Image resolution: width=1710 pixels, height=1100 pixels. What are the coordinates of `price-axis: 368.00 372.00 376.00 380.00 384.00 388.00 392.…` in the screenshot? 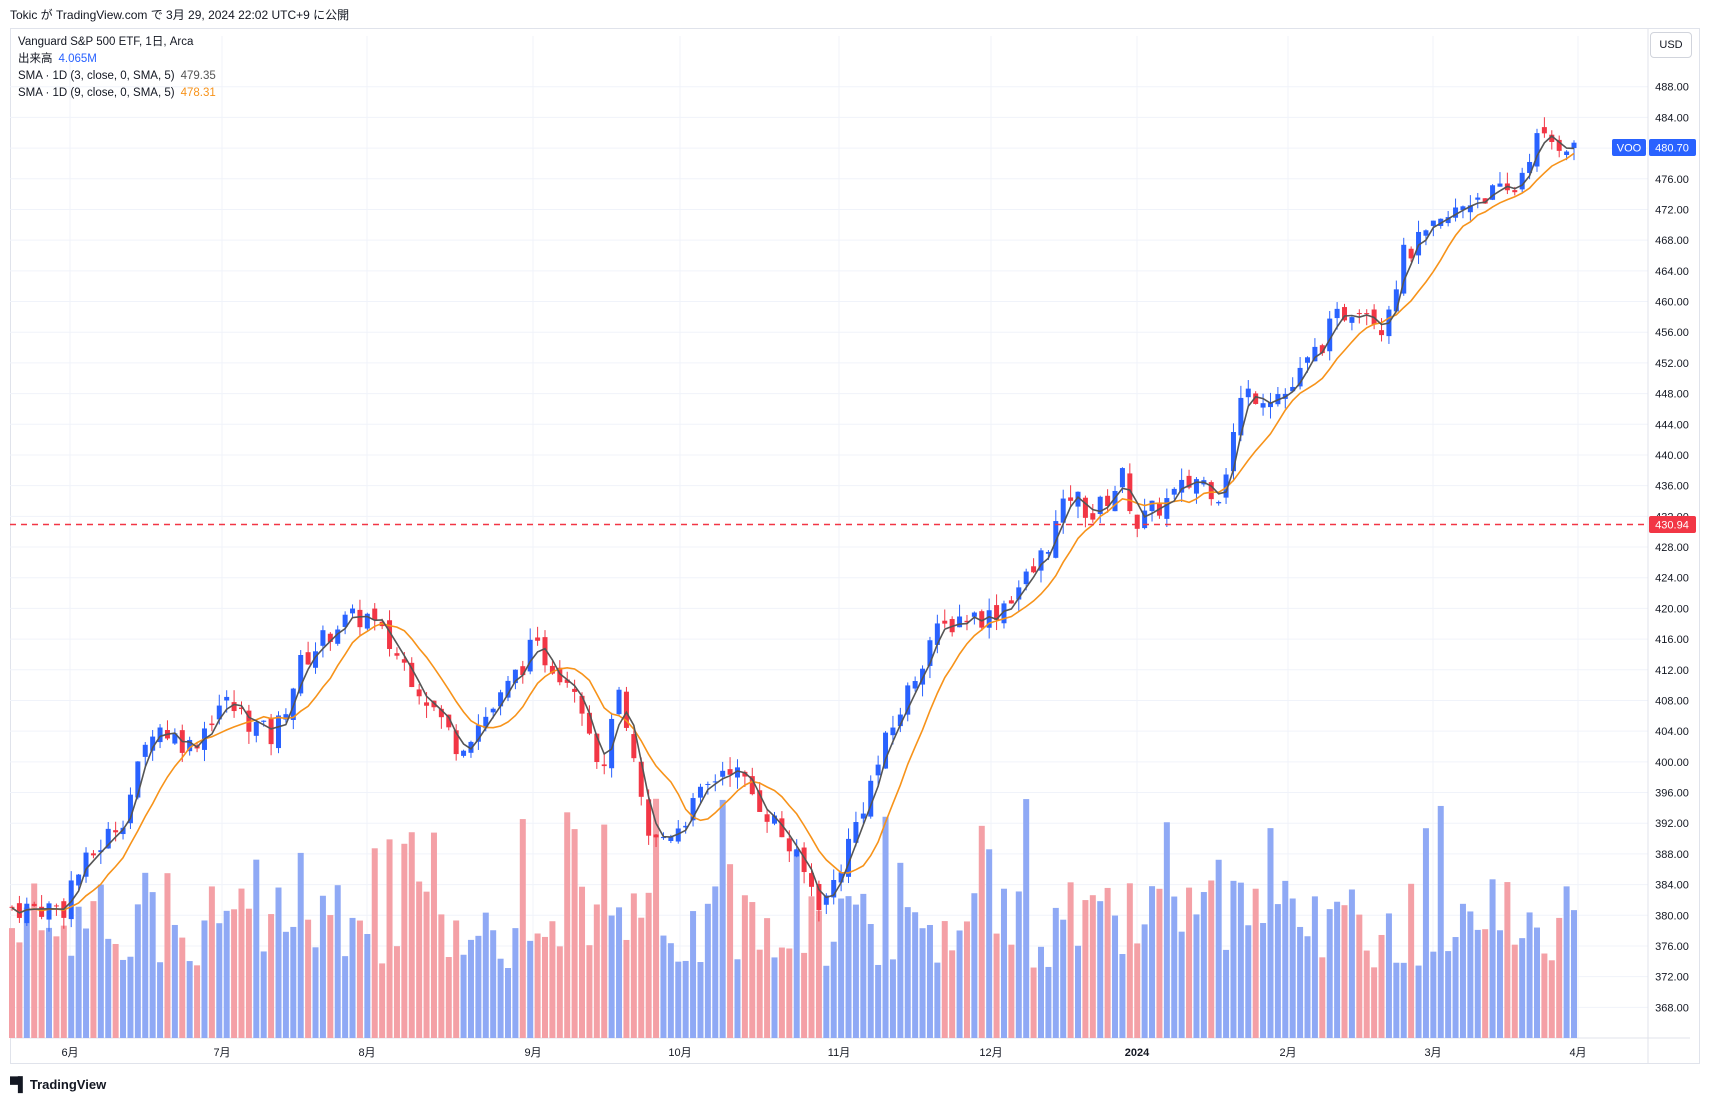 It's located at (1672, 548).